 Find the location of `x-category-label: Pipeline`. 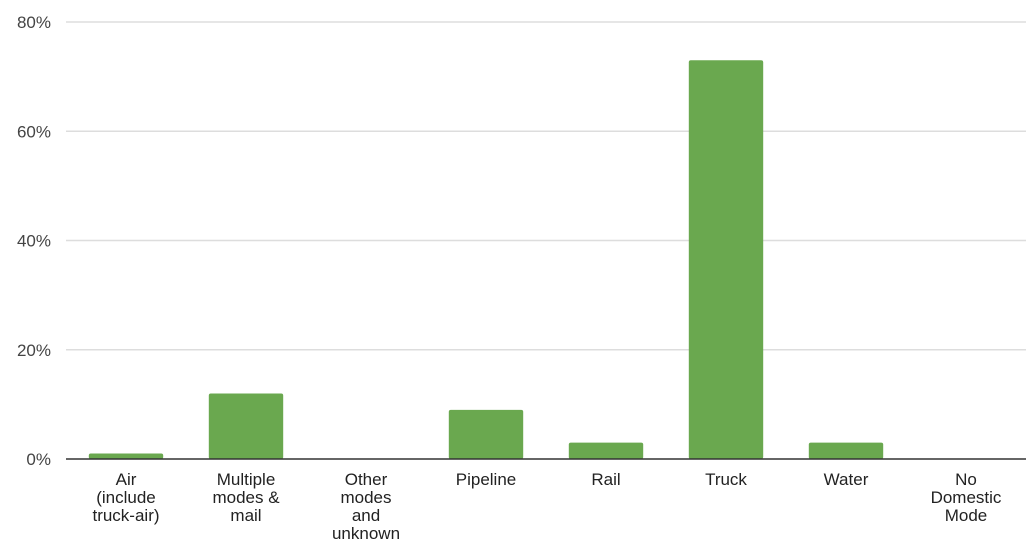

x-category-label: Pipeline is located at coordinates (486, 479).